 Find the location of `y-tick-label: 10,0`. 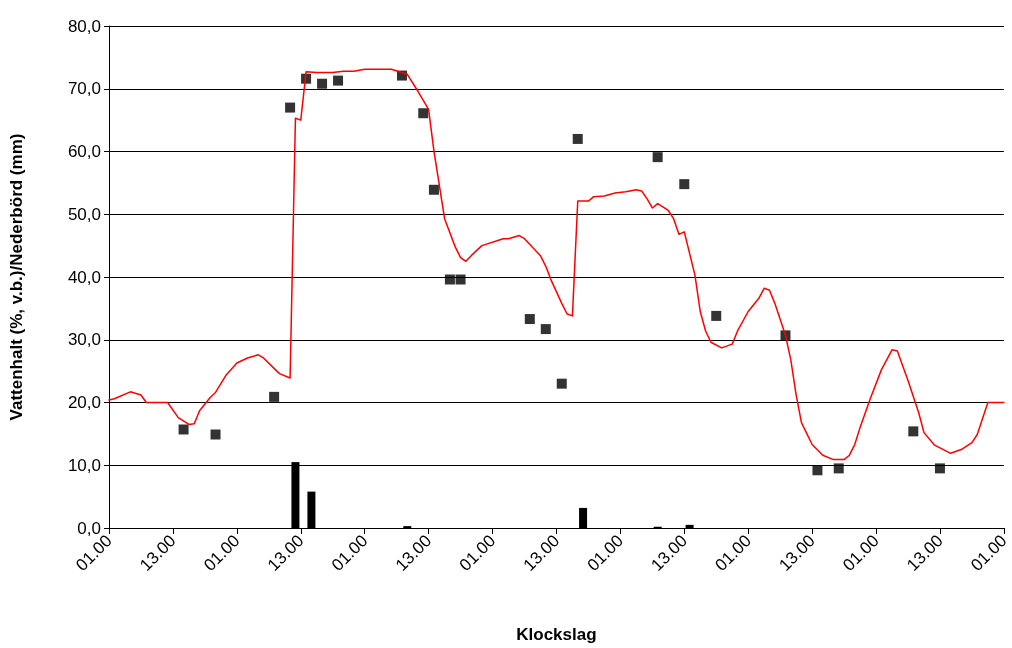

y-tick-label: 10,0 is located at coordinates (84, 465).